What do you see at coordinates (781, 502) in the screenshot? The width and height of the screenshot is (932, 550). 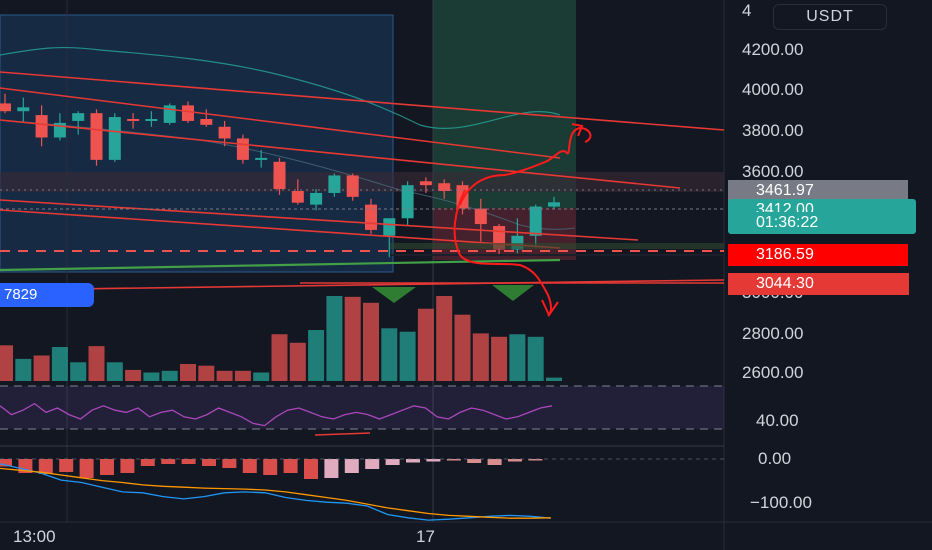 I see `macd-axis-tick-label: −100.00` at bounding box center [781, 502].